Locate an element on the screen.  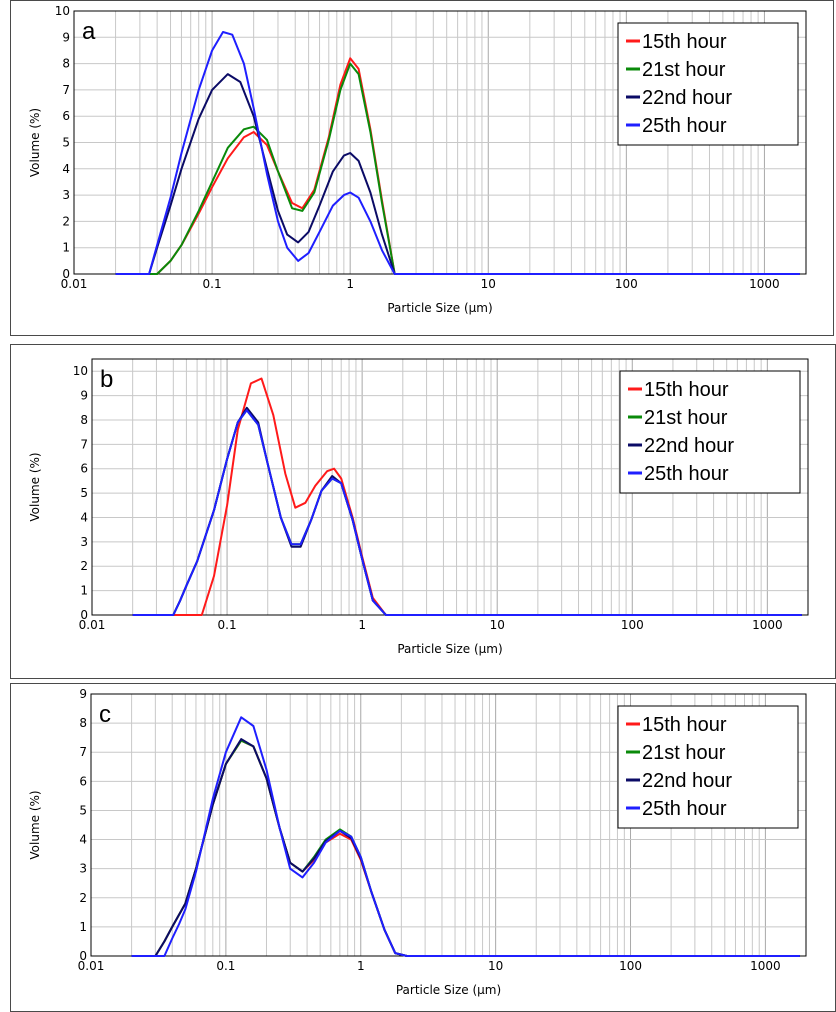
panel-letter: a is located at coordinates (89, 31).